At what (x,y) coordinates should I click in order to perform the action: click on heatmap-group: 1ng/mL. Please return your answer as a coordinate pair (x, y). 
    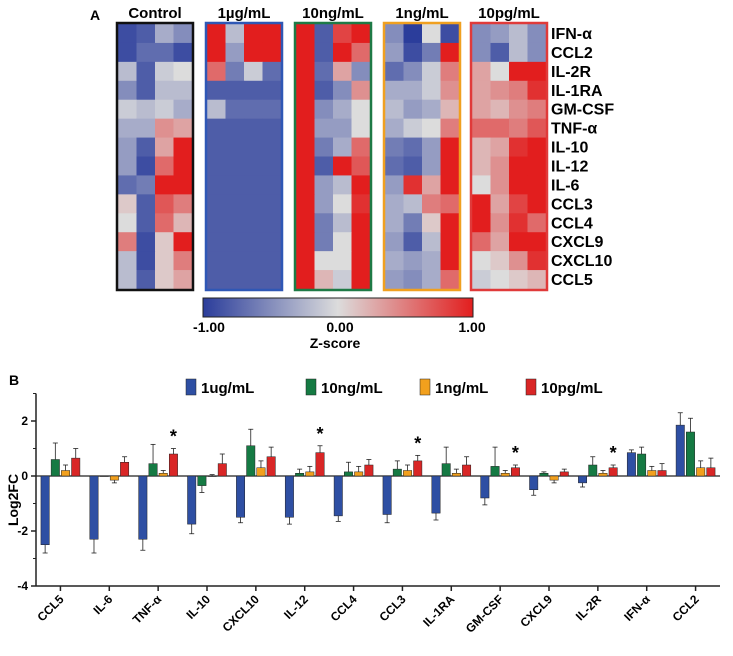
    Looking at the image, I should click on (422, 148).